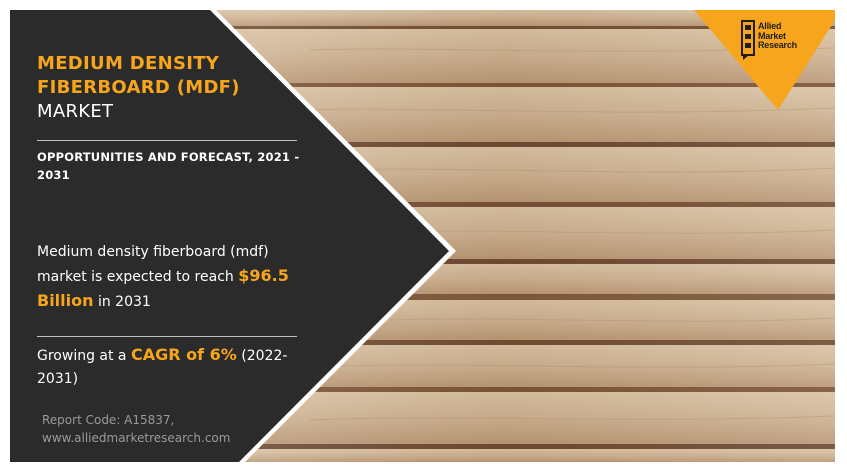  I want to click on report-code: Report Code: A15837,, so click(108, 420).